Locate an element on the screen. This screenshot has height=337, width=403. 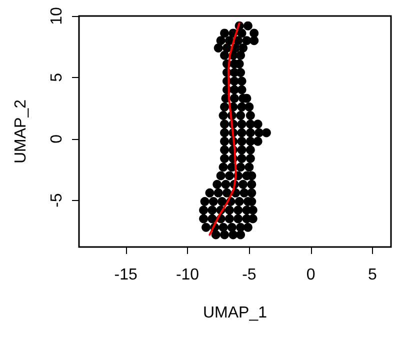
y-tick-label: 5 is located at coordinates (57, 77).